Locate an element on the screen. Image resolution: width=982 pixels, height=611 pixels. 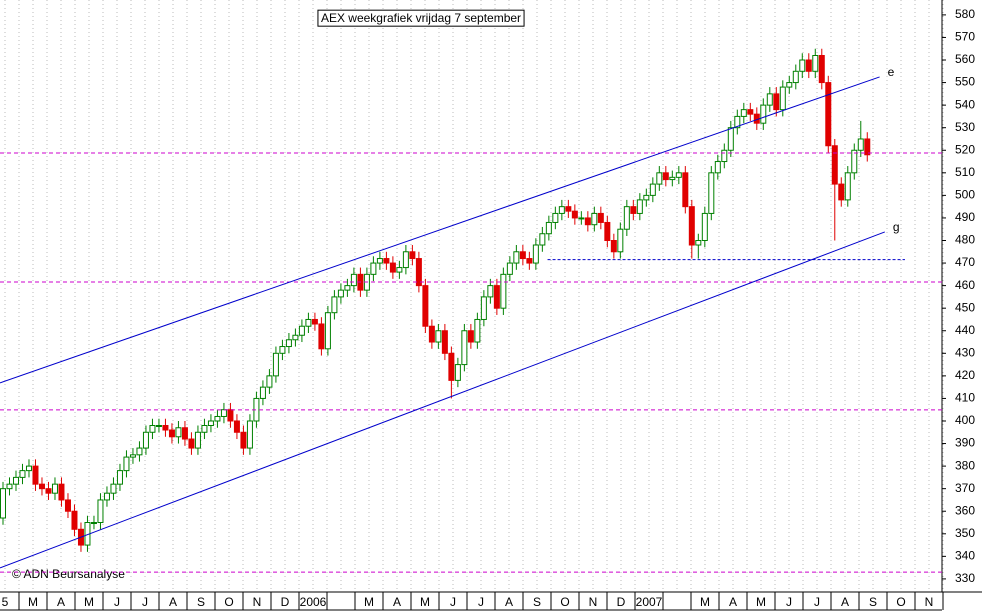
x-tick-label: 2007 is located at coordinates (649, 602).